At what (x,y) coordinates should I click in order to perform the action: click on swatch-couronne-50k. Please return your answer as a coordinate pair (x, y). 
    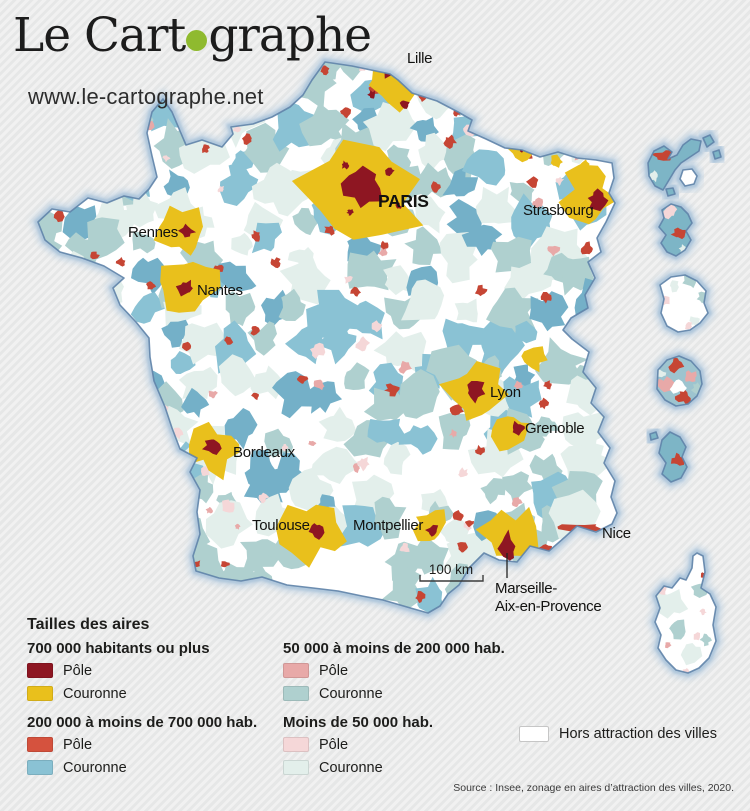
    Looking at the image, I should click on (296, 693).